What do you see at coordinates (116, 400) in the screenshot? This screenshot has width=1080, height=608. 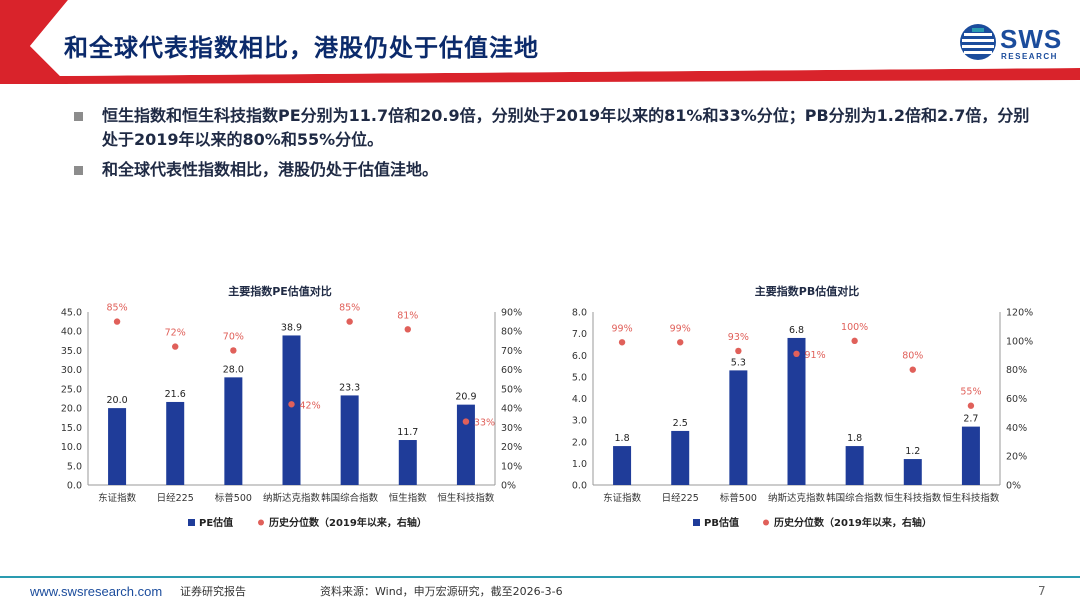 I see `bar-value-label: 20.0` at bounding box center [116, 400].